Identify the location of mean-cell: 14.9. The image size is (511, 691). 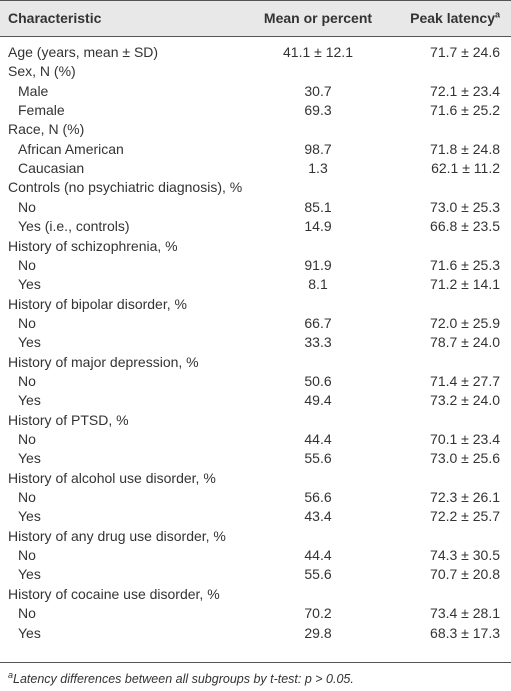
(318, 226).